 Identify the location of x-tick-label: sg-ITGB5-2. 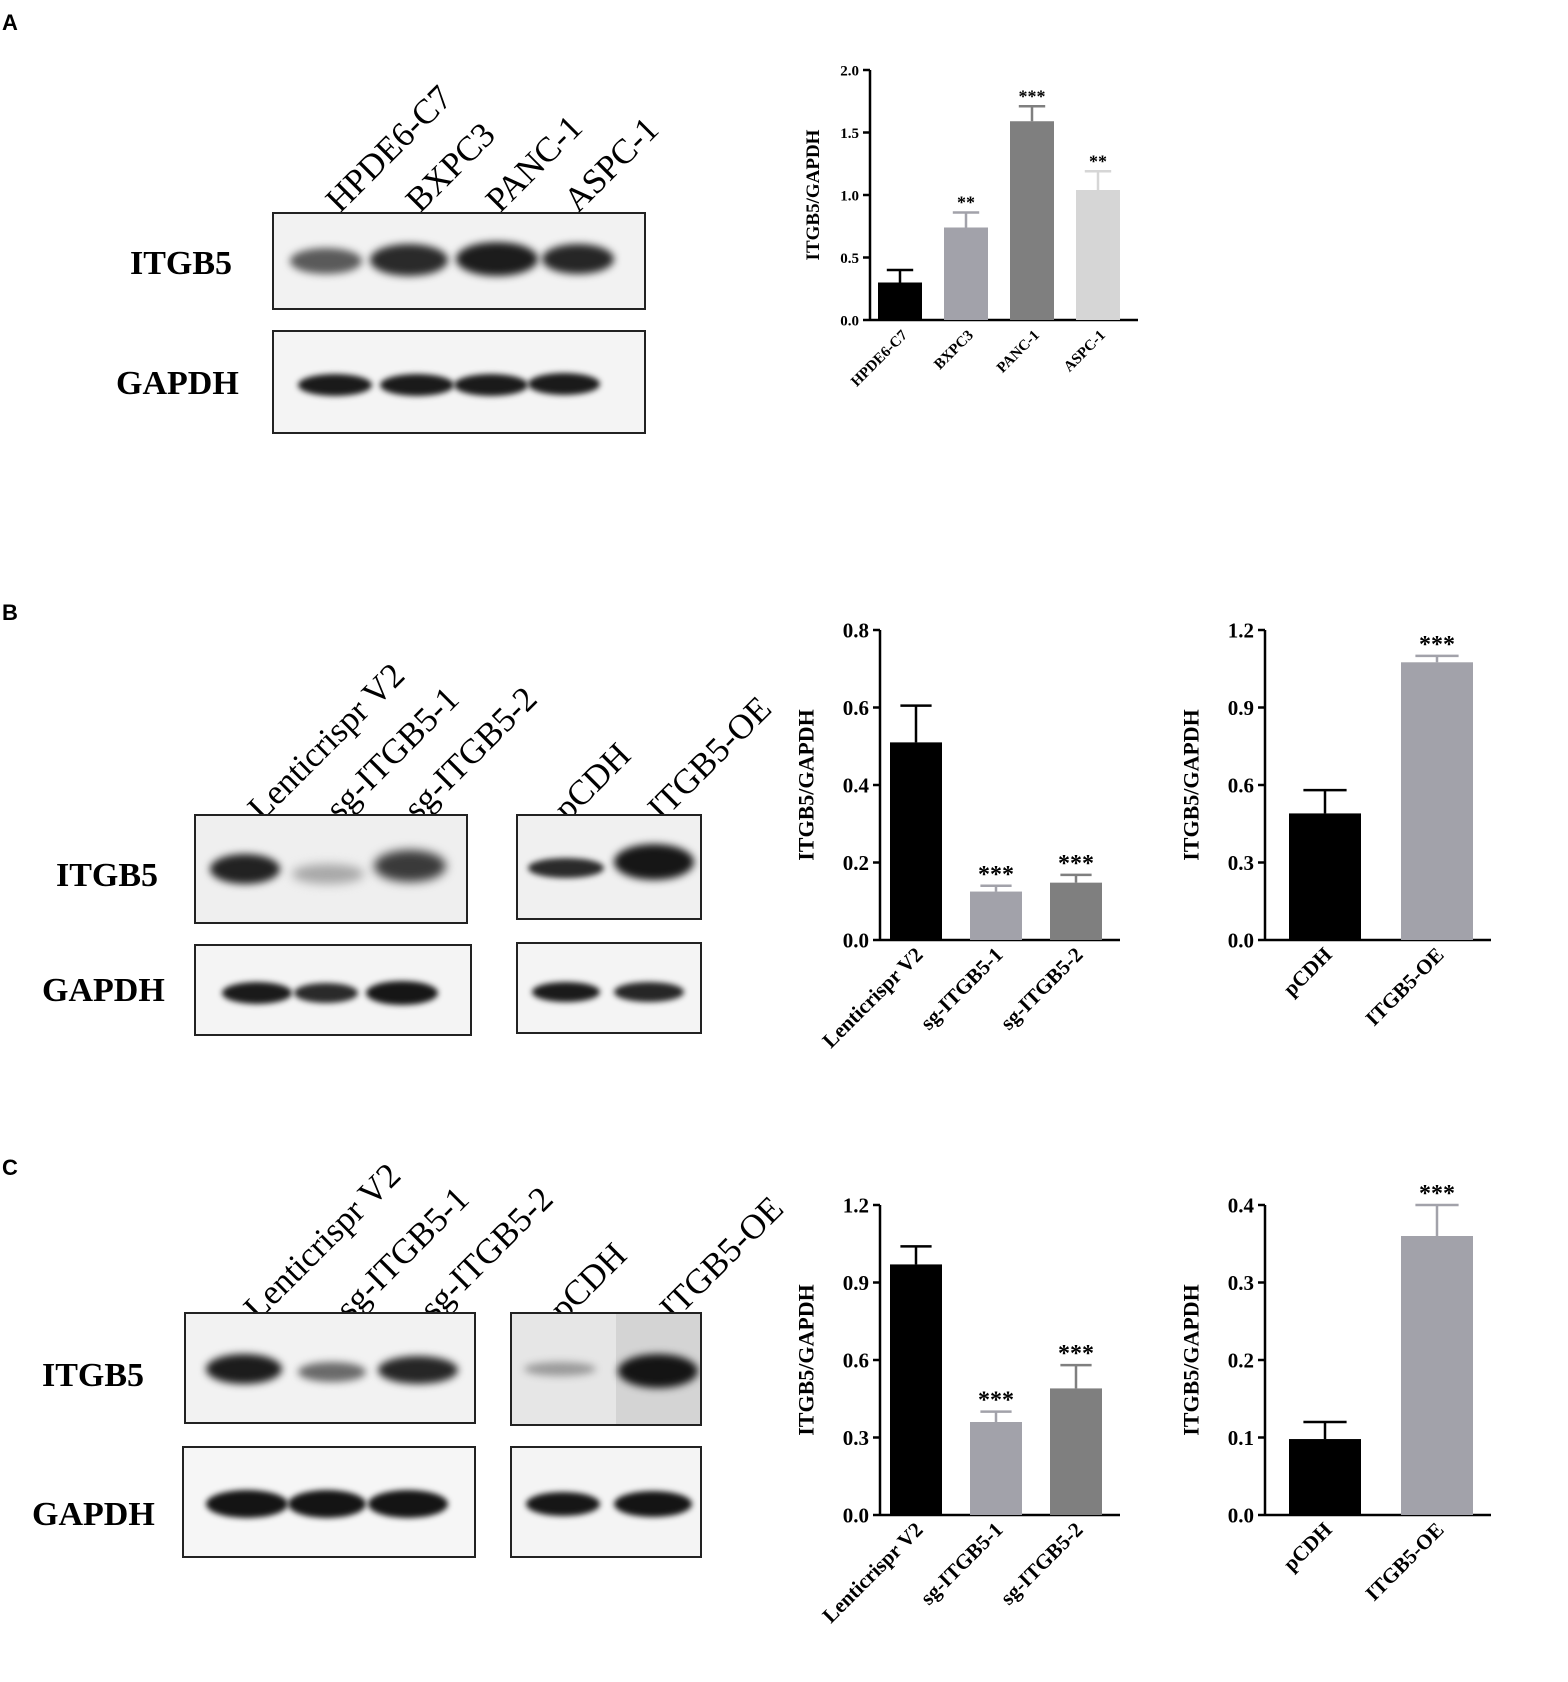
(1041, 1564).